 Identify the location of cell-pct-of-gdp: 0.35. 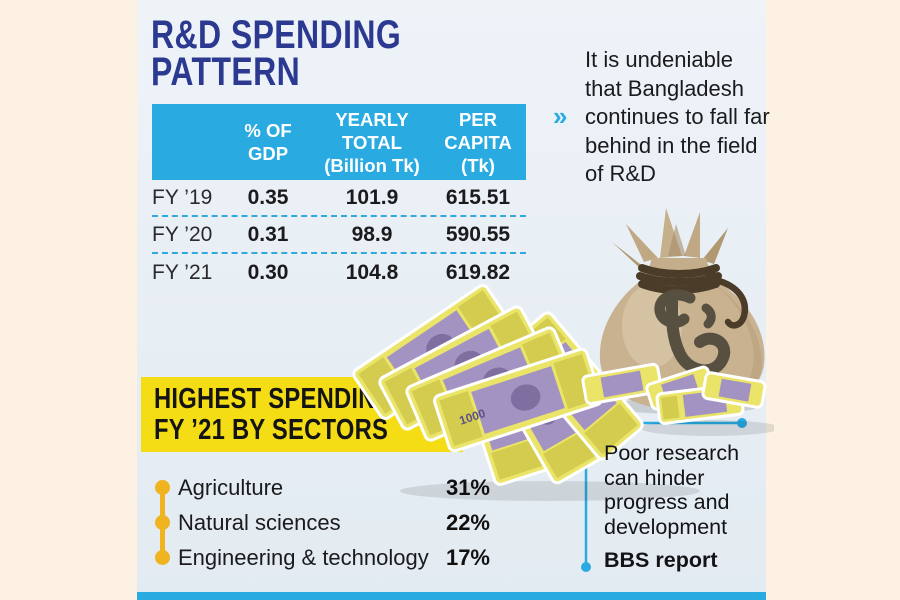
(268, 197).